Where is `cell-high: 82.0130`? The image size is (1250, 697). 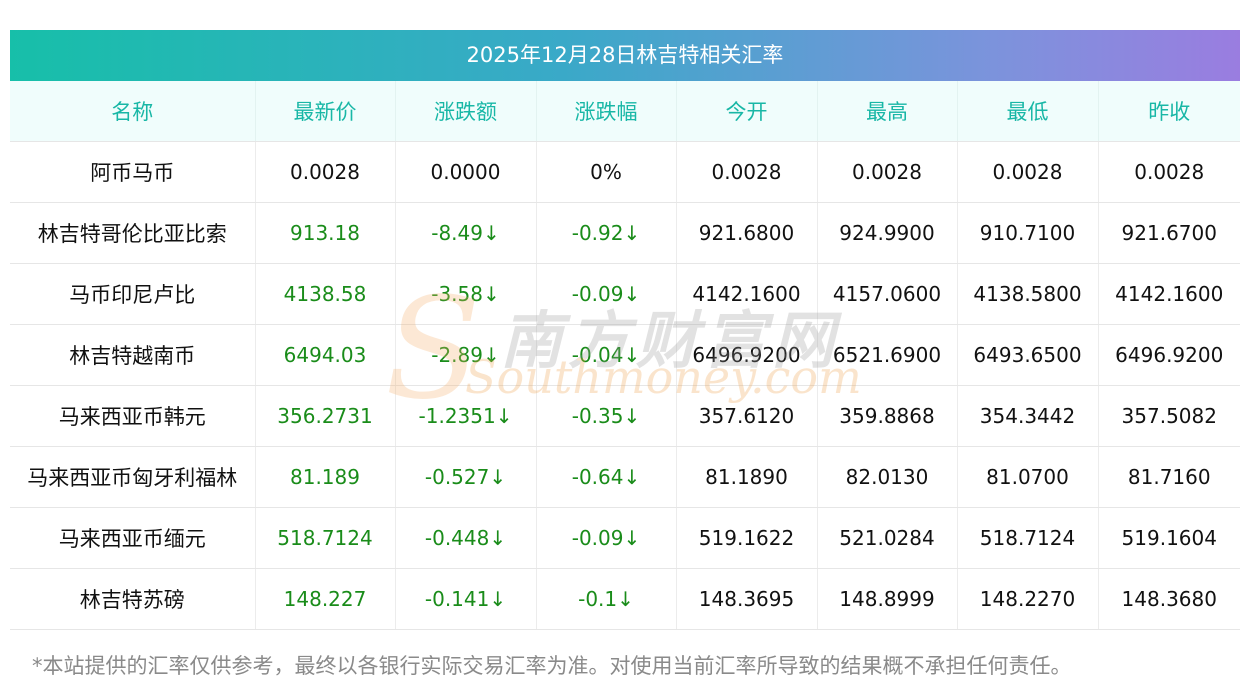
cell-high: 82.0130 is located at coordinates (887, 477).